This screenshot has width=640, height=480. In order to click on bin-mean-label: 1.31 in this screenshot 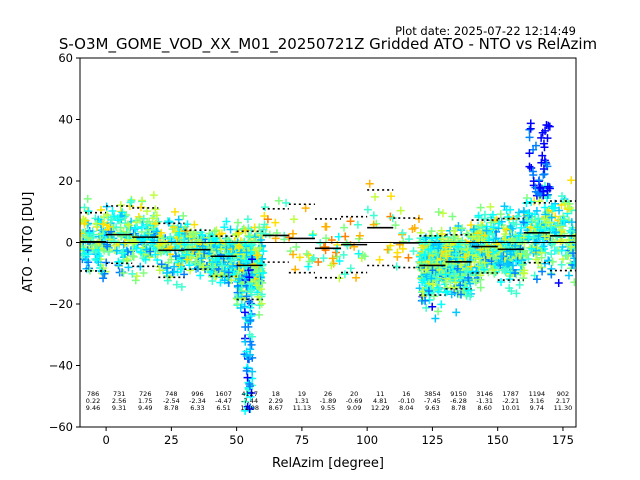, I will do `click(302, 401)`.